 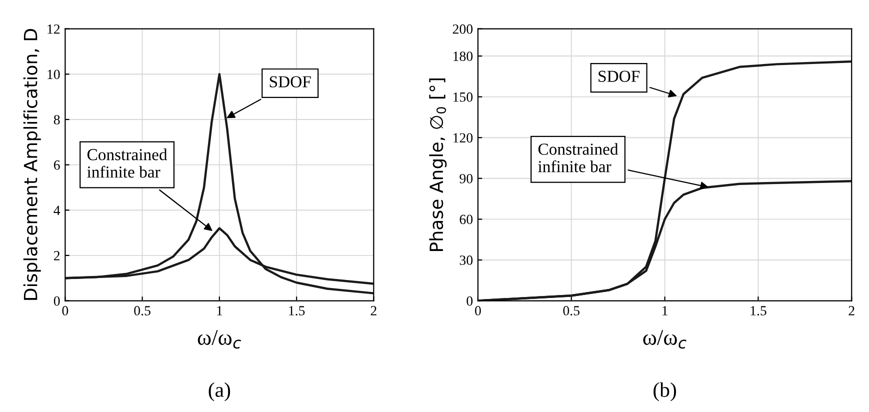 What do you see at coordinates (54, 75) in the screenshot?
I see `y-tick-label: 10` at bounding box center [54, 75].